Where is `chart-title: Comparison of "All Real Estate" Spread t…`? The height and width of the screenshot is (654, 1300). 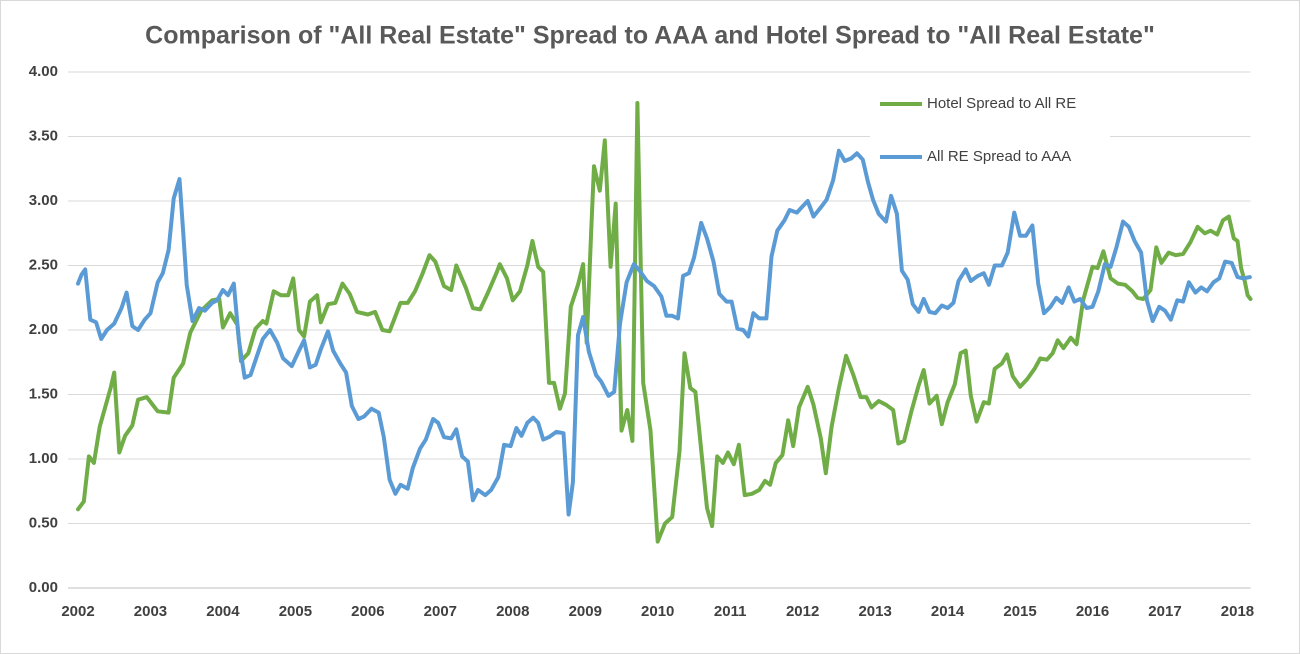 chart-title: Comparison of "All Real Estate" Spread t… is located at coordinates (650, 36).